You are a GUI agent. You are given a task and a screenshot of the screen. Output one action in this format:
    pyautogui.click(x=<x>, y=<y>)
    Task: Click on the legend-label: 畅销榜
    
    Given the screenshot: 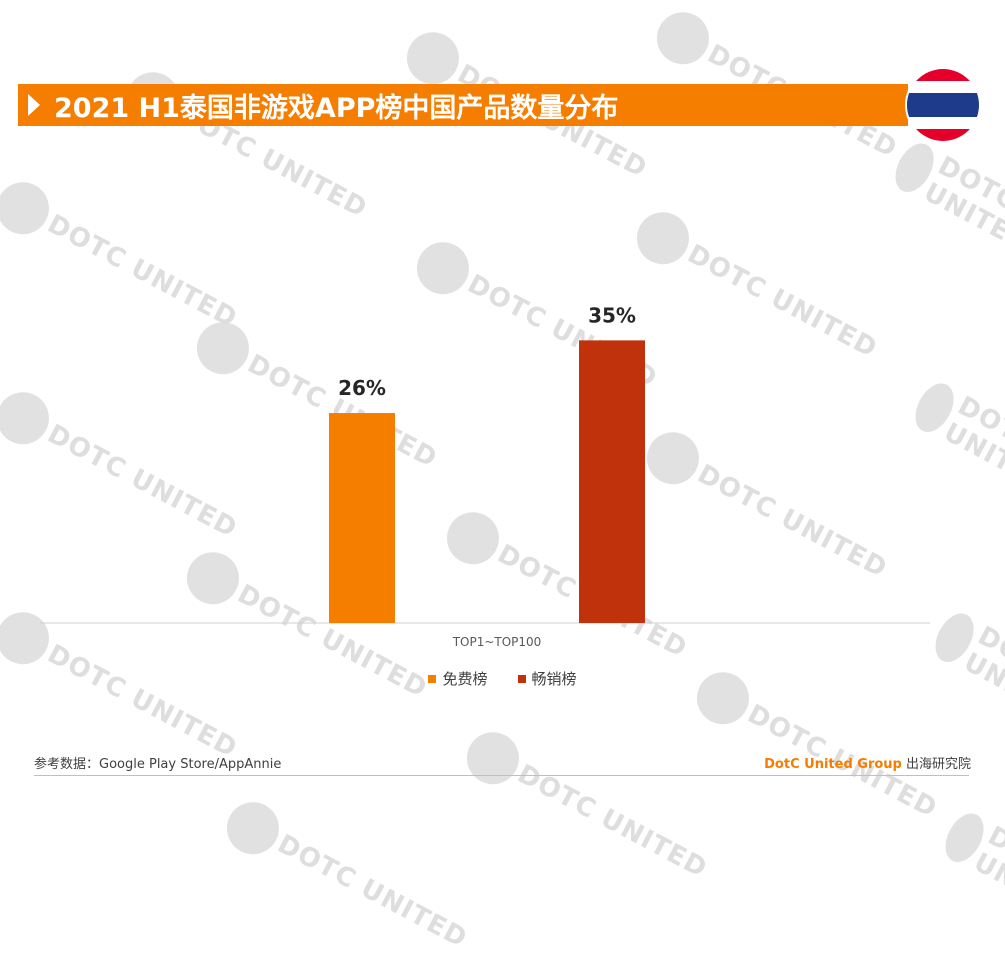 What is the action you would take?
    pyautogui.click(x=554, y=679)
    